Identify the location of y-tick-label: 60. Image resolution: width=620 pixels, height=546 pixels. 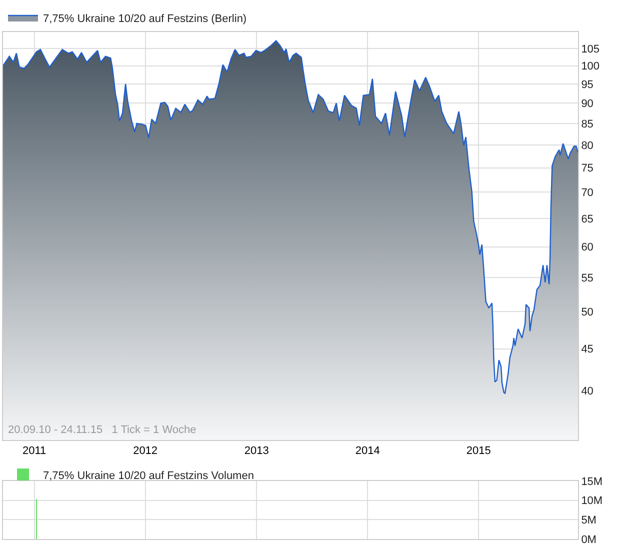
(587, 248).